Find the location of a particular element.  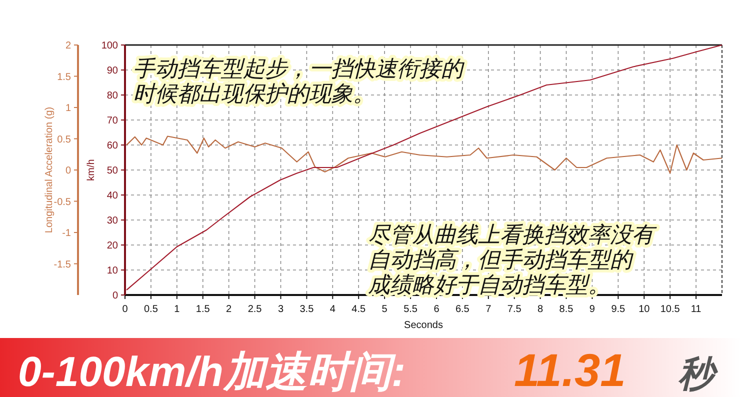

x-tick-label: 1.5 is located at coordinates (203, 309).